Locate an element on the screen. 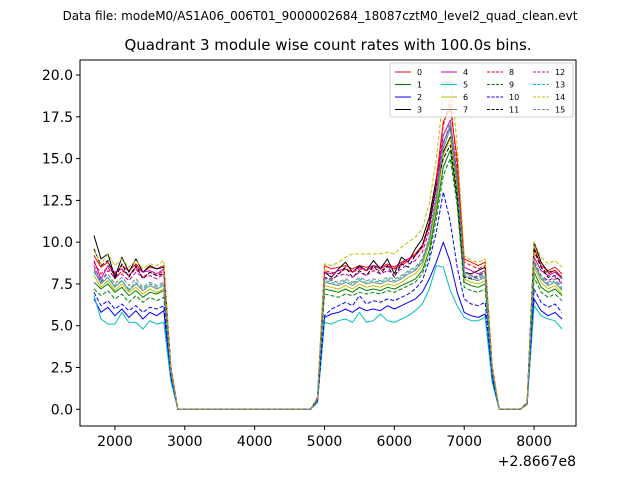 Image resolution: width=640 pixels, height=480 pixels. y-tick-label: 20.0 is located at coordinates (57, 76).